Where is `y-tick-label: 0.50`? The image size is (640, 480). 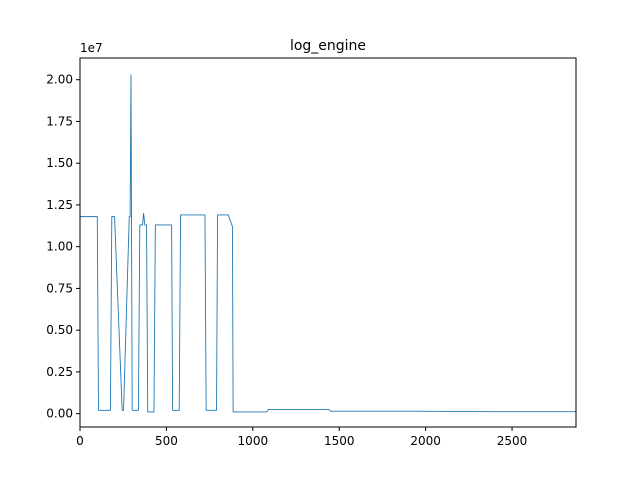 y-tick-label: 0.50 is located at coordinates (59, 330).